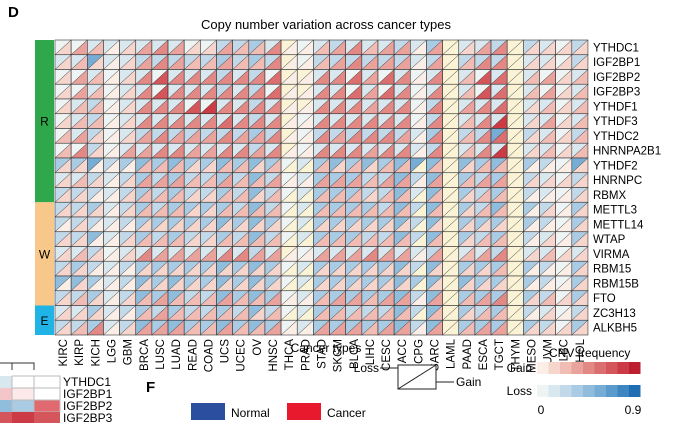  What do you see at coordinates (589, 368) in the screenshot?
I see `gain-color-ramp` at bounding box center [589, 368].